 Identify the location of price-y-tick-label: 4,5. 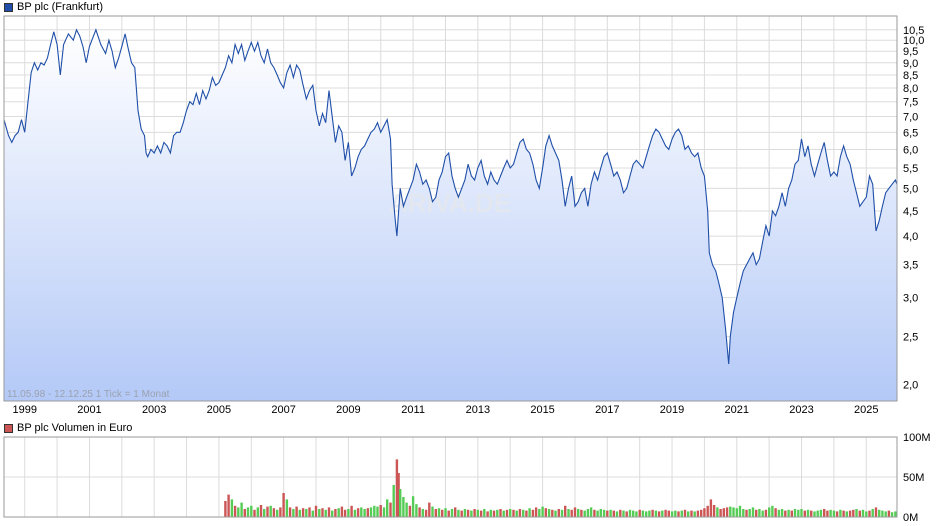
(910, 212).